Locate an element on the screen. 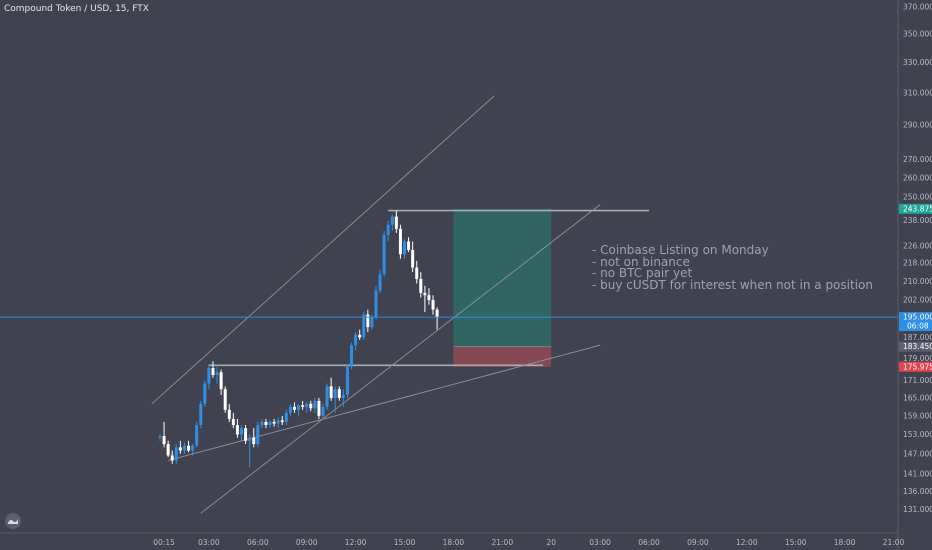  time-tick-label: 09:00 is located at coordinates (698, 542).